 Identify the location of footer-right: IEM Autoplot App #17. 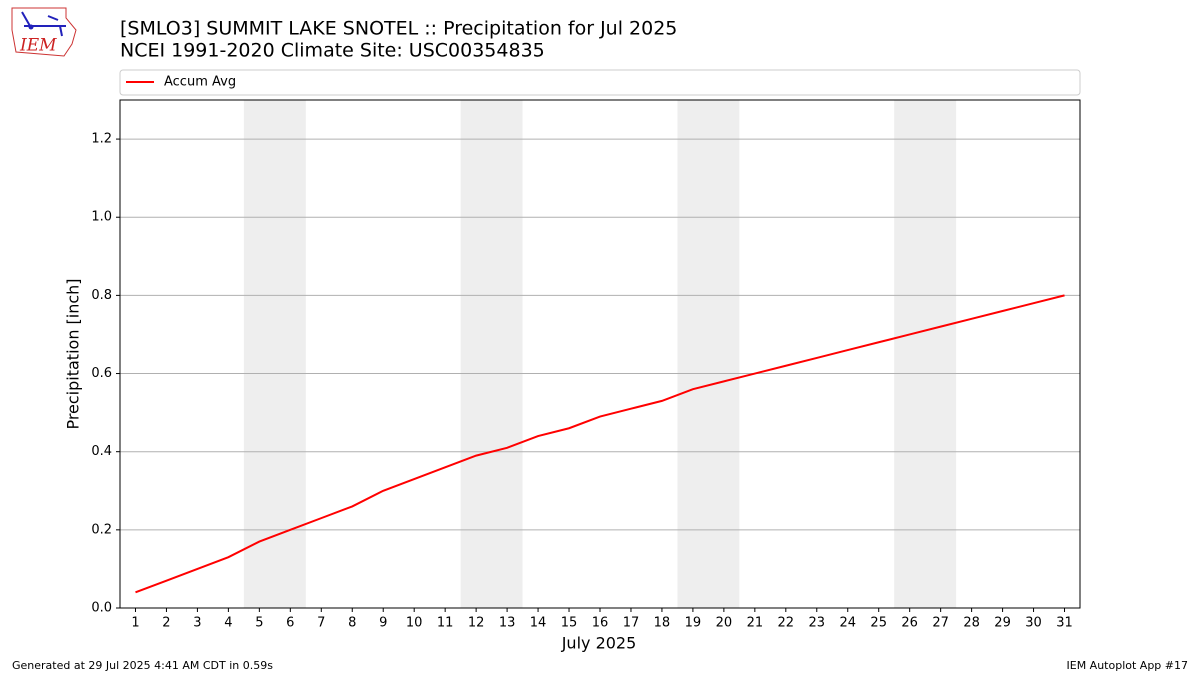
(1128, 665).